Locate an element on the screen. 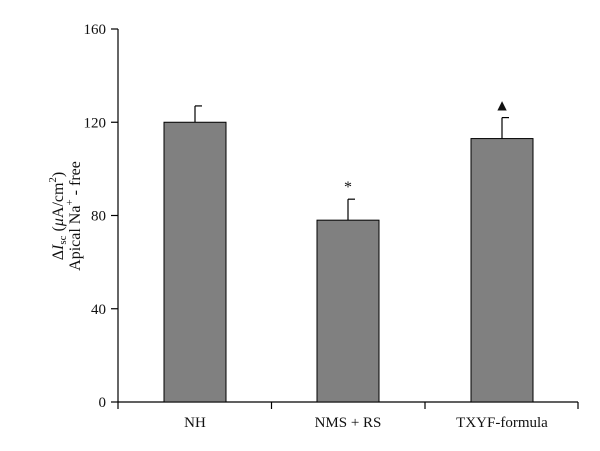  y-axis-label: ΔIsc (μA/cm2) Apical Na+ - free is located at coordinates (65, 216).